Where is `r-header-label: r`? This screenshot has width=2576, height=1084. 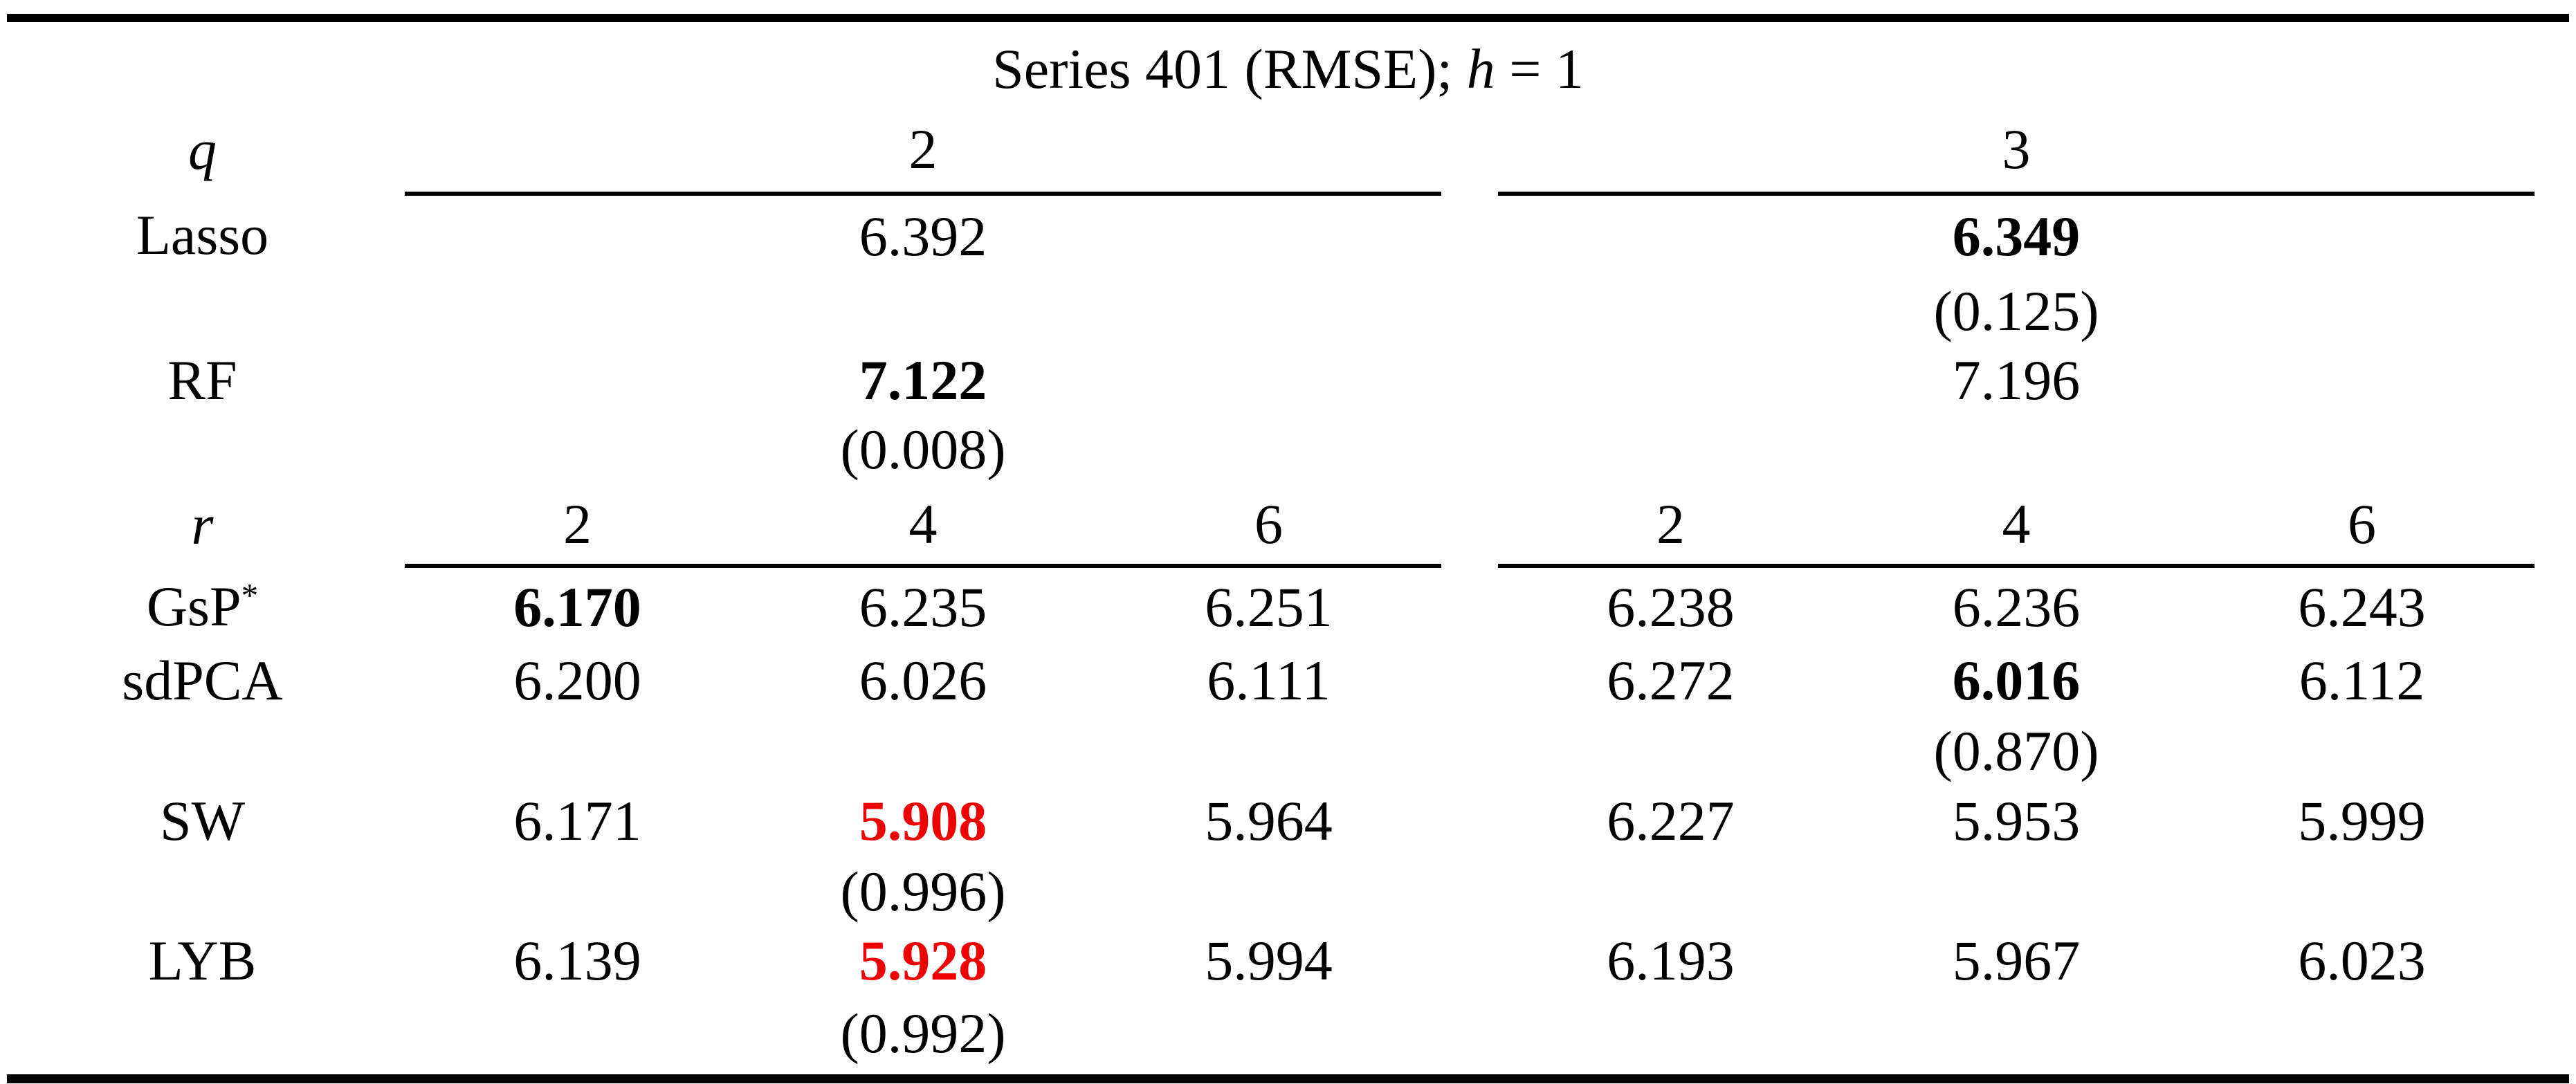
r-header-label: r is located at coordinates (202, 524).